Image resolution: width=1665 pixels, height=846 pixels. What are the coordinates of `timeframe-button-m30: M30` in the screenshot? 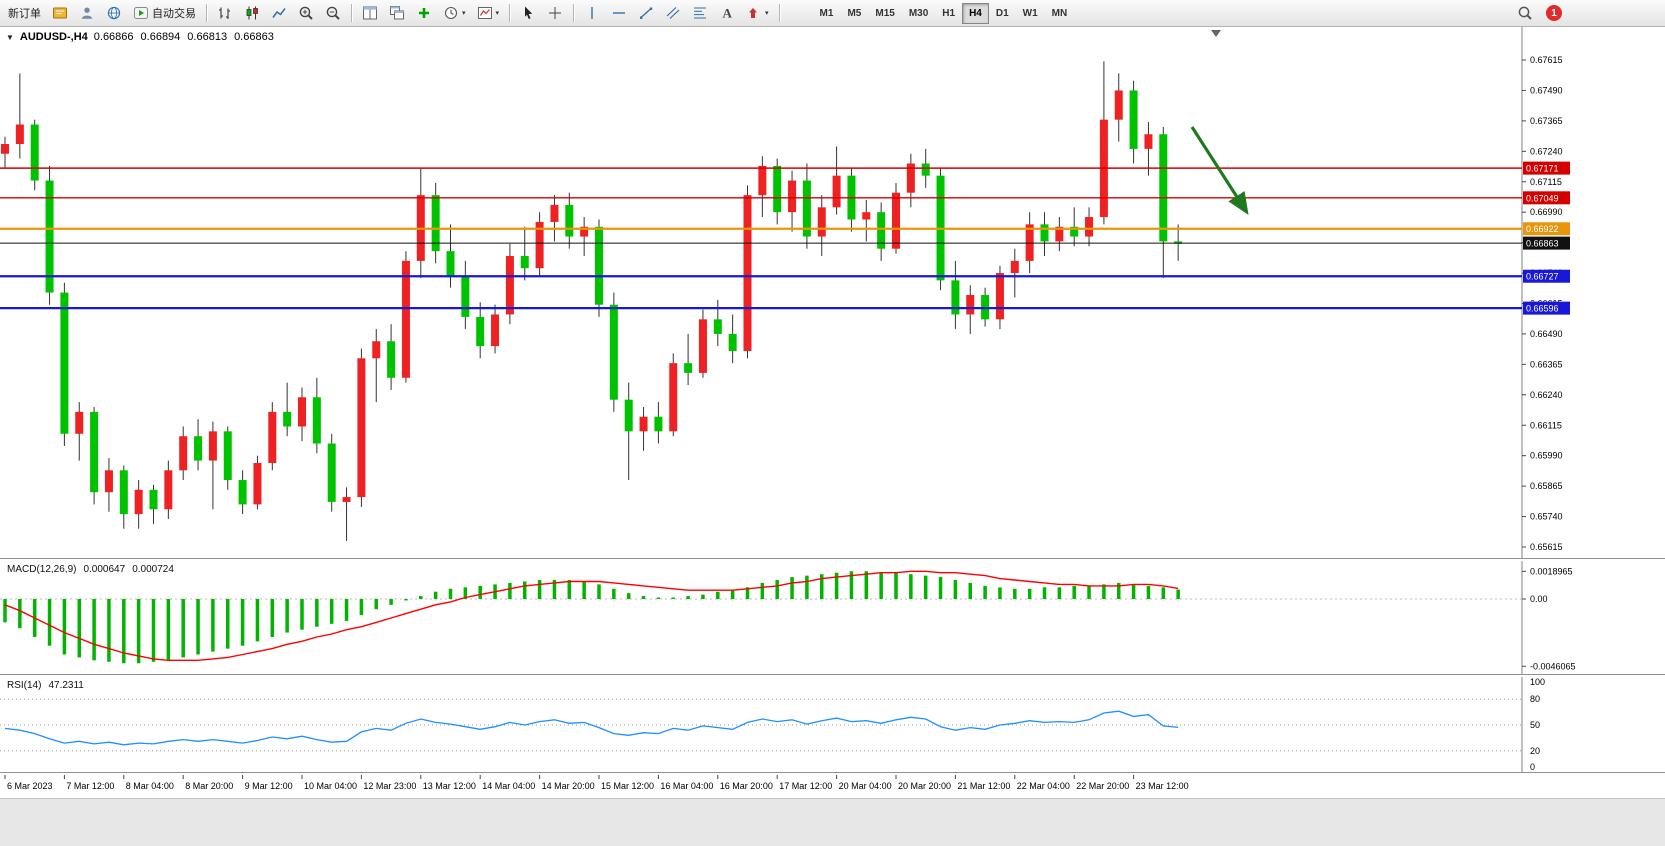 It's located at (918, 13).